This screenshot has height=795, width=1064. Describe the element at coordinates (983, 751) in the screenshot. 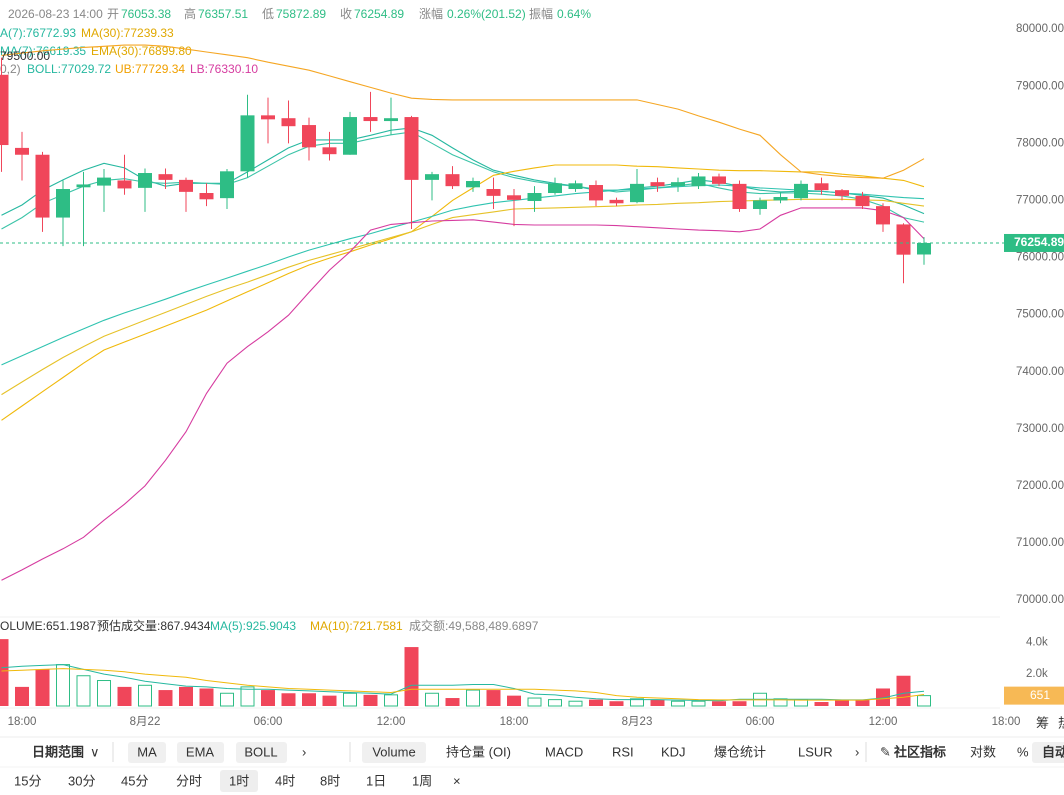

I see `toolbar-item: 对数` at that location.